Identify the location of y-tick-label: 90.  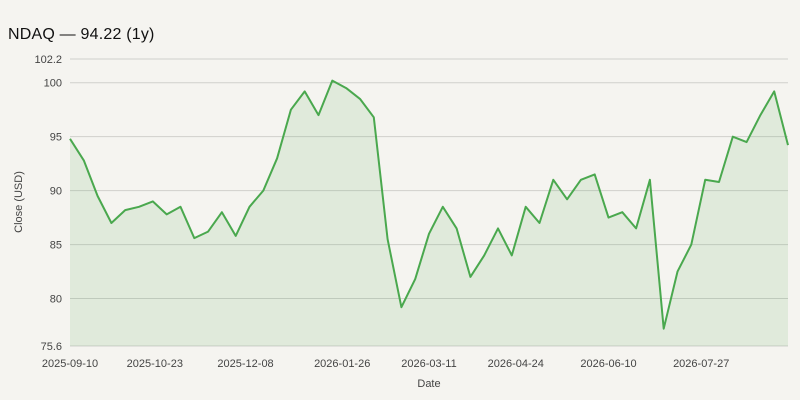
(56, 192).